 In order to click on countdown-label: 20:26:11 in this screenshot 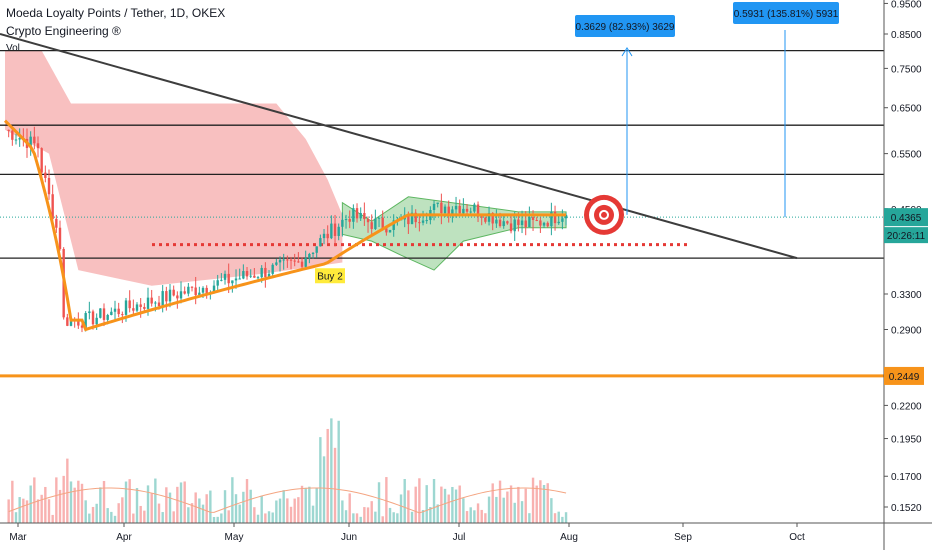, I will do `click(906, 236)`.